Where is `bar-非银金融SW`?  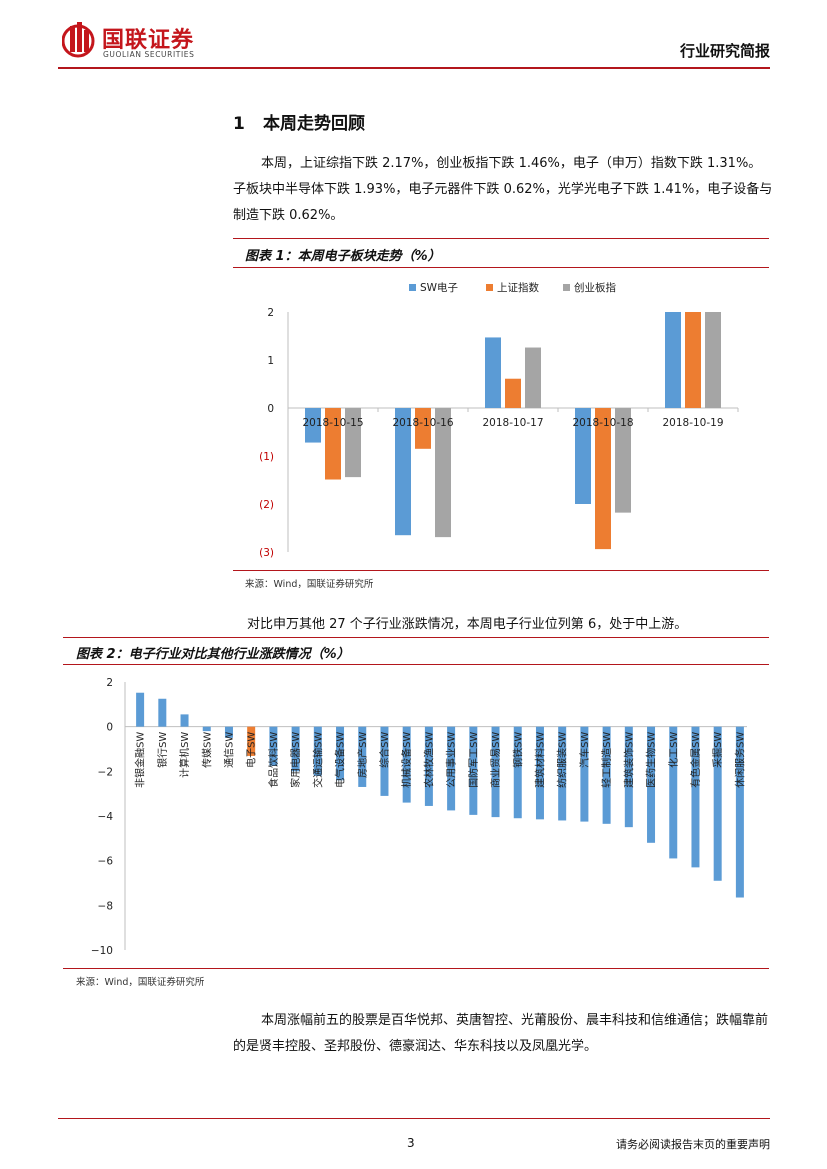
bar-非银金融SW is located at coordinates (140, 709).